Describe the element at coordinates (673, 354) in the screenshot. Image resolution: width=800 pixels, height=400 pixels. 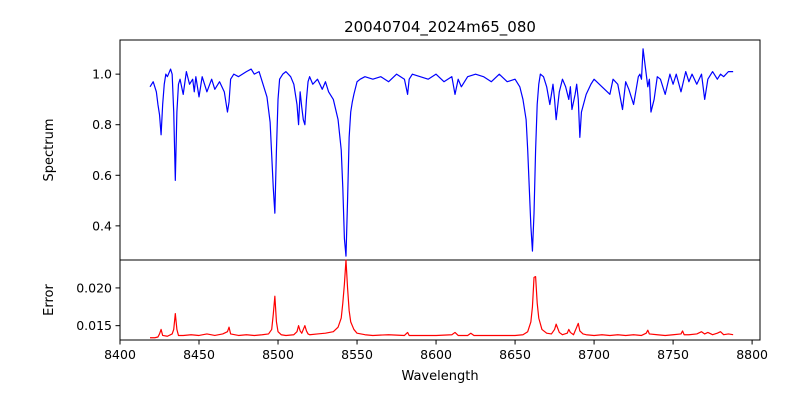
I see `x-tick-label: 8750` at that location.